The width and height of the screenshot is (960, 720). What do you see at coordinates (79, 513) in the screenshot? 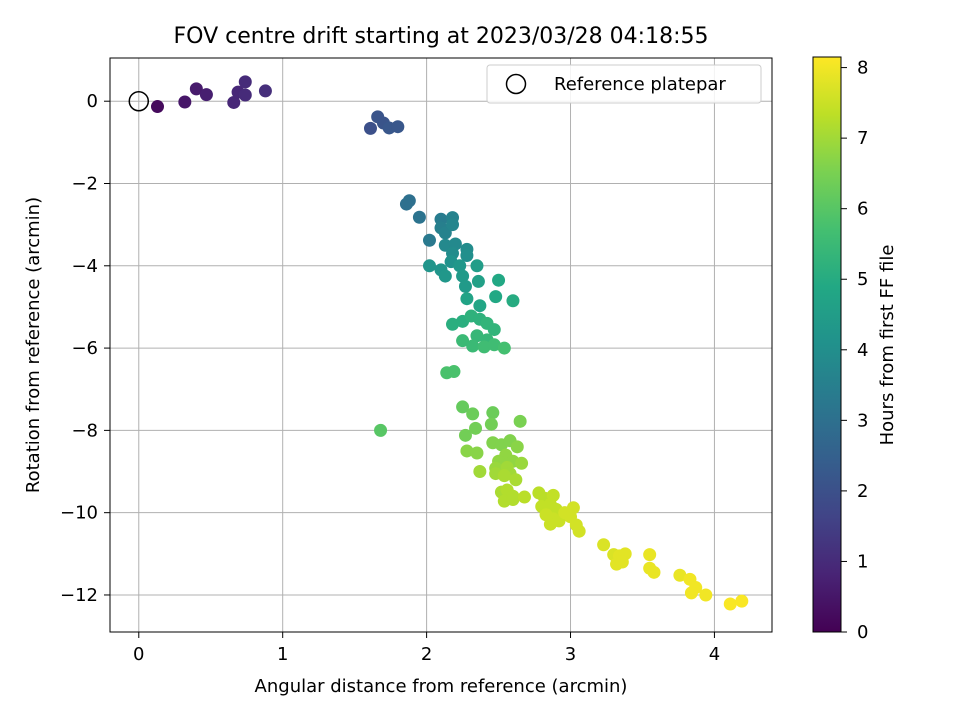
I see `y-tick-label: −10` at bounding box center [79, 513].